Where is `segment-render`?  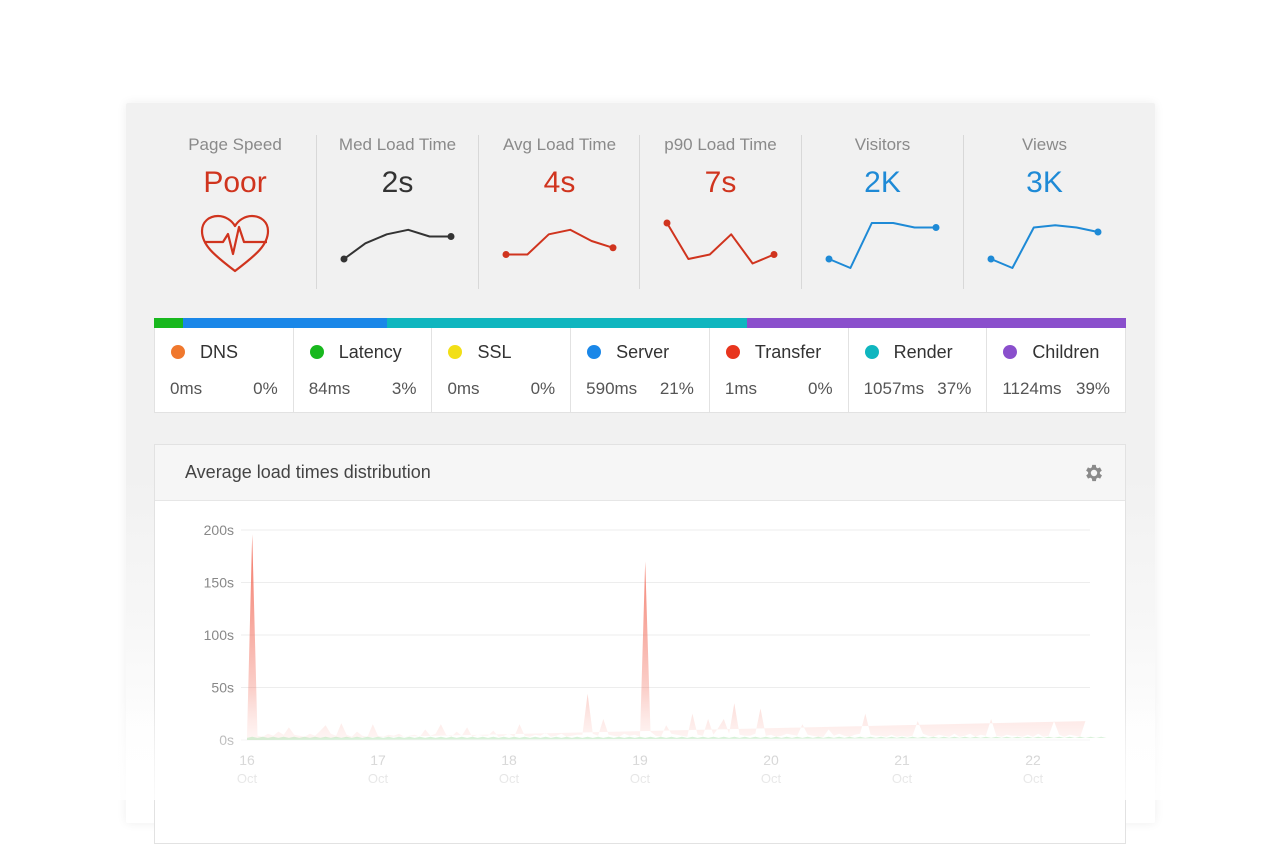 segment-render is located at coordinates (567, 323).